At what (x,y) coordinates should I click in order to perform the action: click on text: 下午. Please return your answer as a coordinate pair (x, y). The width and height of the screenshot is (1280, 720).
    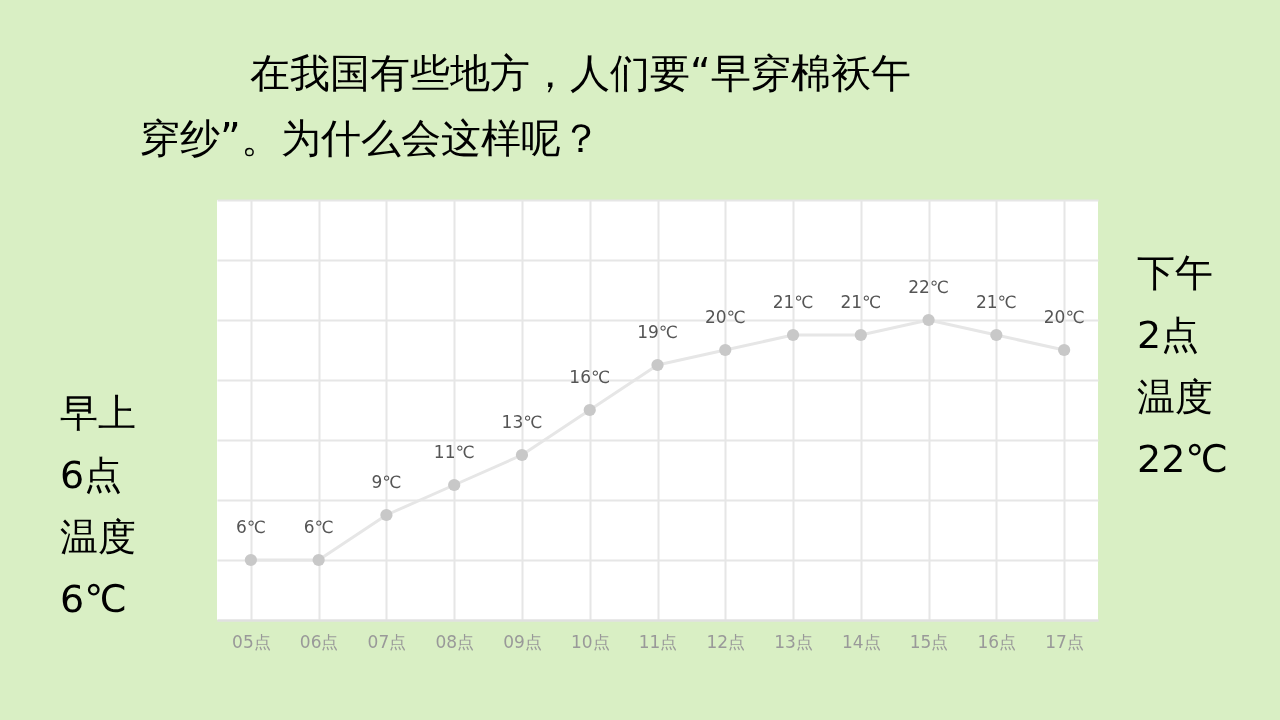
    Looking at the image, I should click on (1175, 273).